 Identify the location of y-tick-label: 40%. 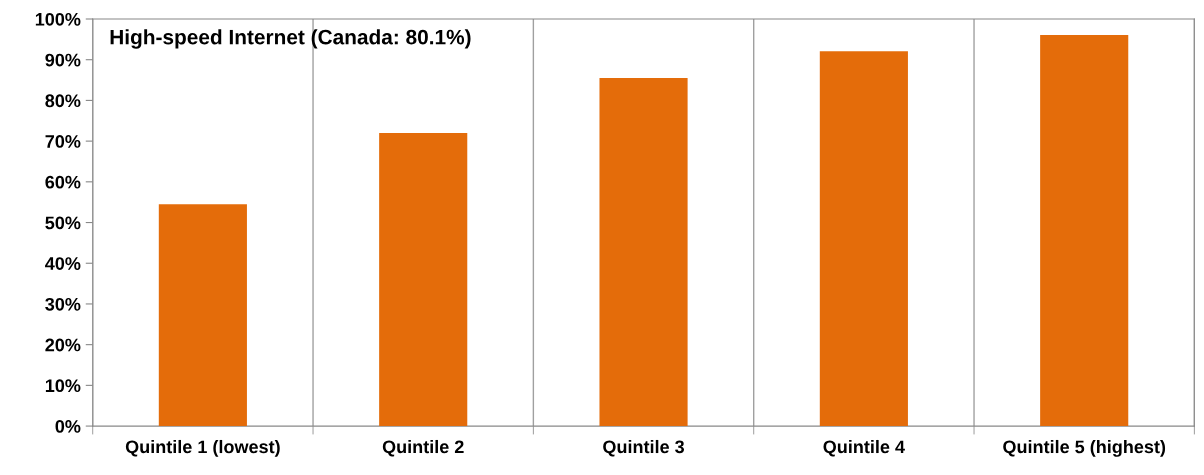
(63, 263).